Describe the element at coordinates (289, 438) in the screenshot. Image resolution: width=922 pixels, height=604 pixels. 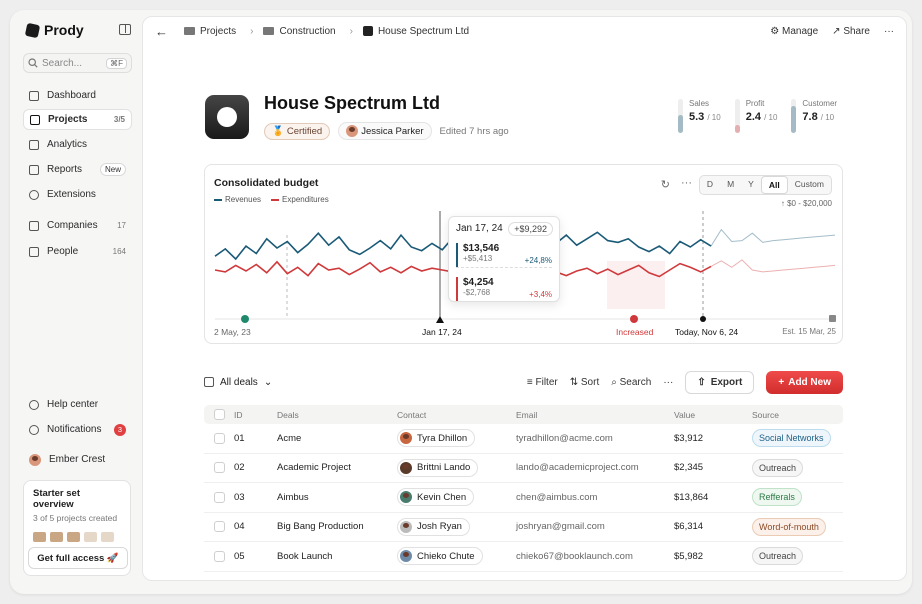
I see `deal-name: Acme` at that location.